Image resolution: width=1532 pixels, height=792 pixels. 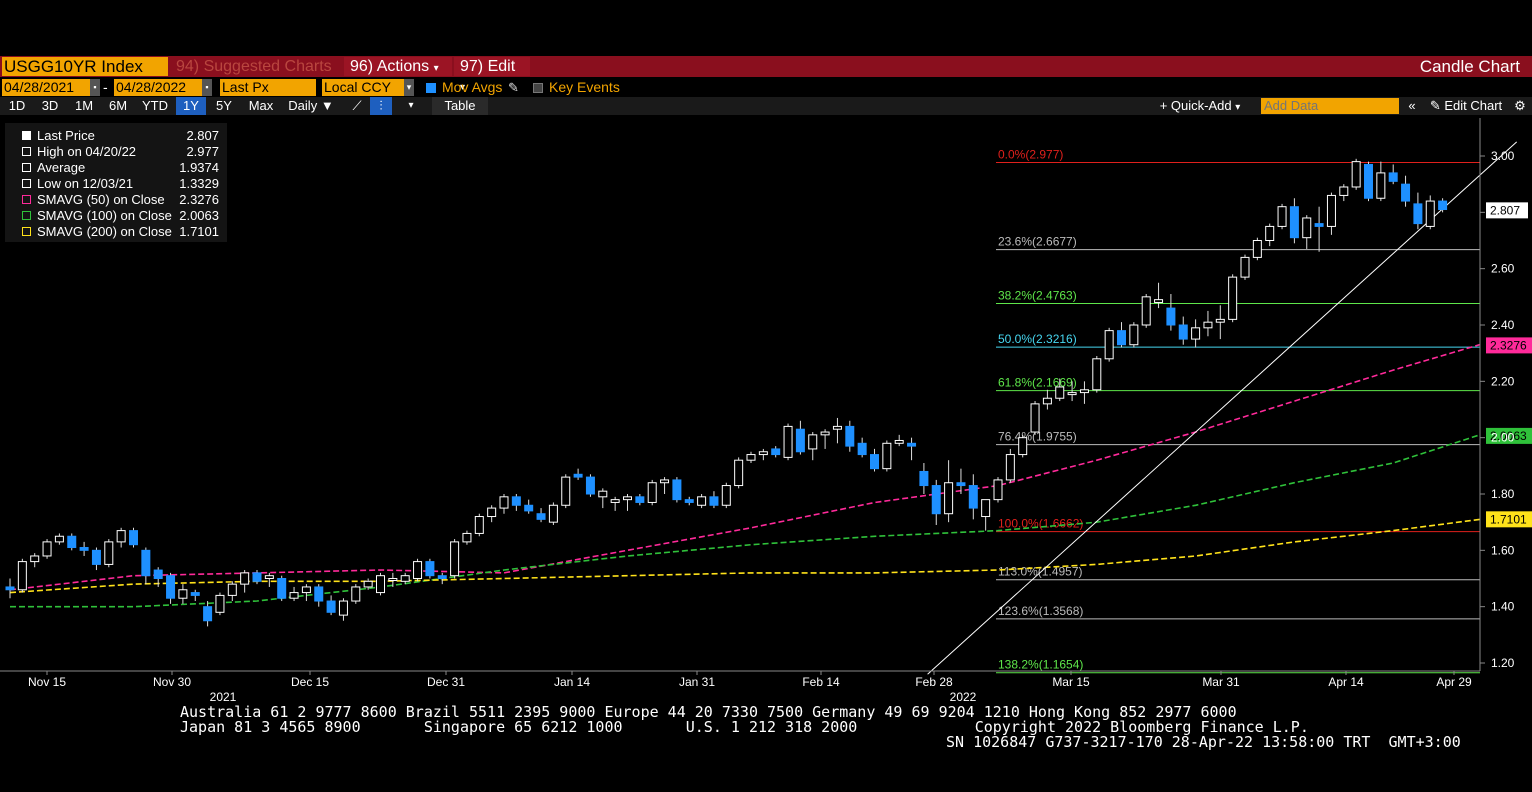 I want to click on edit-menu: 97) Edit ▾, so click(x=492, y=75).